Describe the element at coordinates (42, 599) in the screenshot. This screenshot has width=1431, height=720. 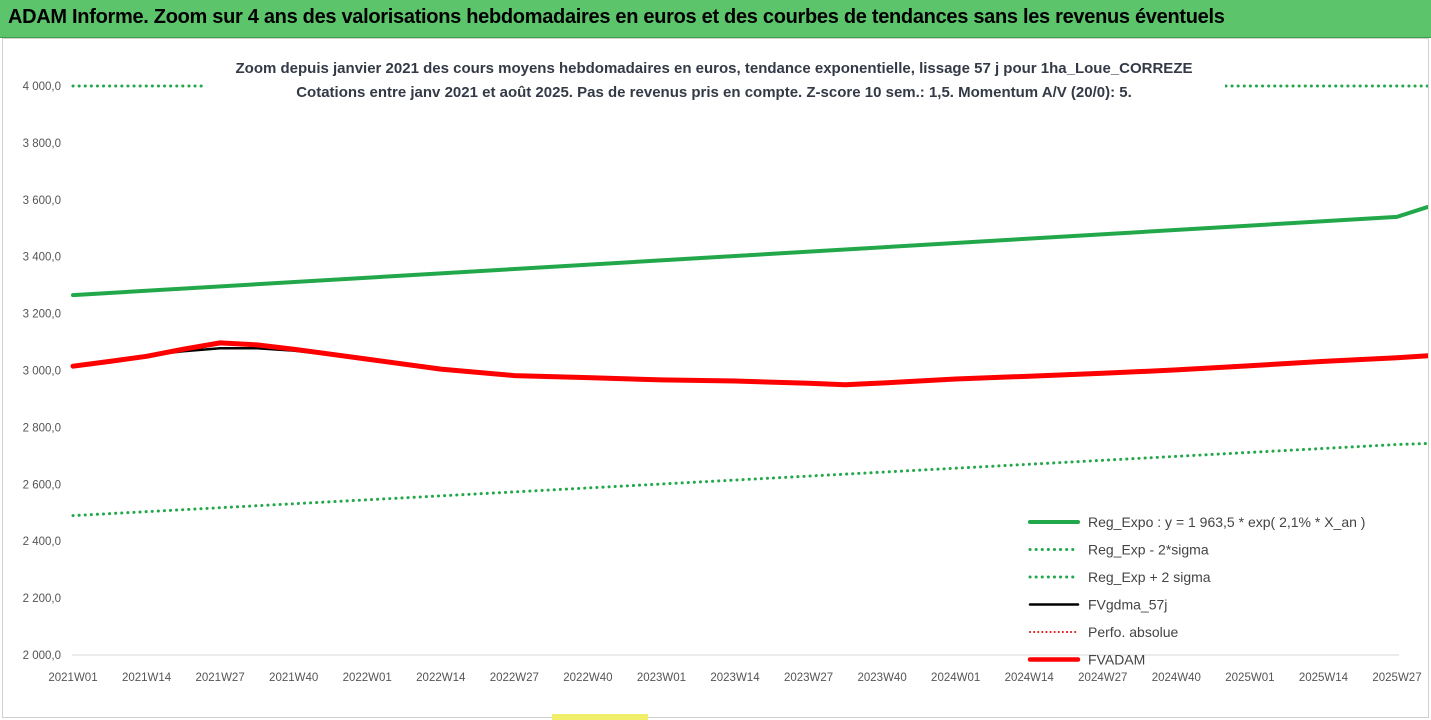
I see `y-tick-label: 2 200,0` at that location.